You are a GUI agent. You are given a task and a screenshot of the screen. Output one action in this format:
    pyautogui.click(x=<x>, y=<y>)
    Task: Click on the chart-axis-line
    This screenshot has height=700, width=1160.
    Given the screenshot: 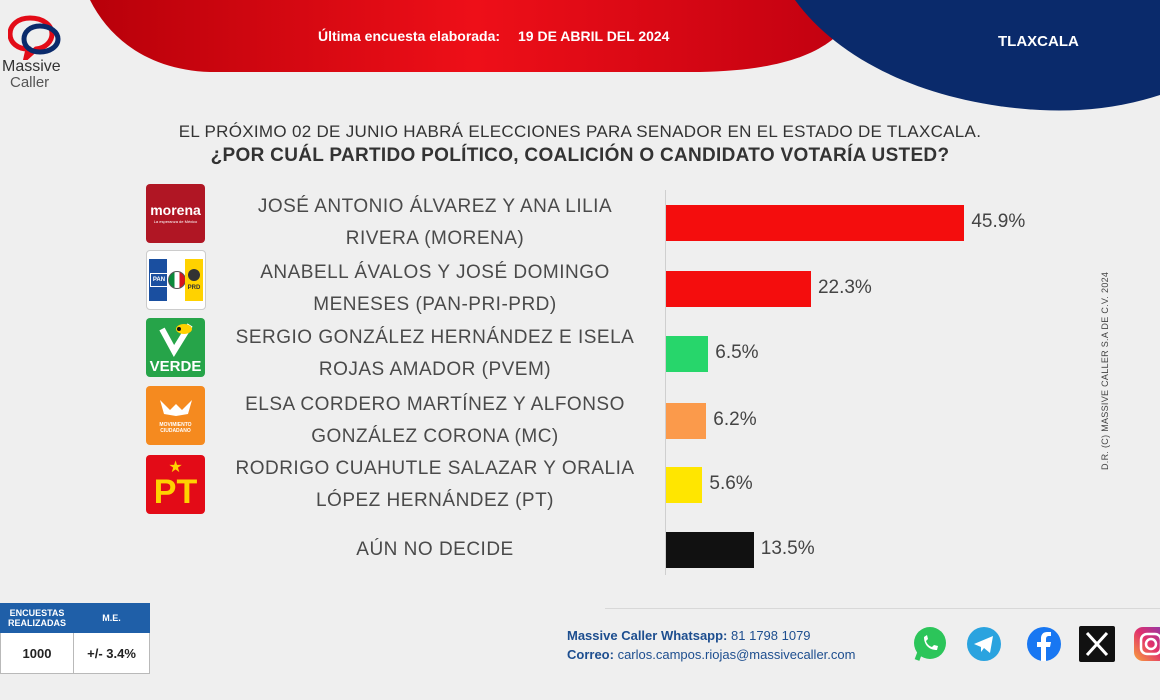 What is the action you would take?
    pyautogui.click(x=665, y=382)
    